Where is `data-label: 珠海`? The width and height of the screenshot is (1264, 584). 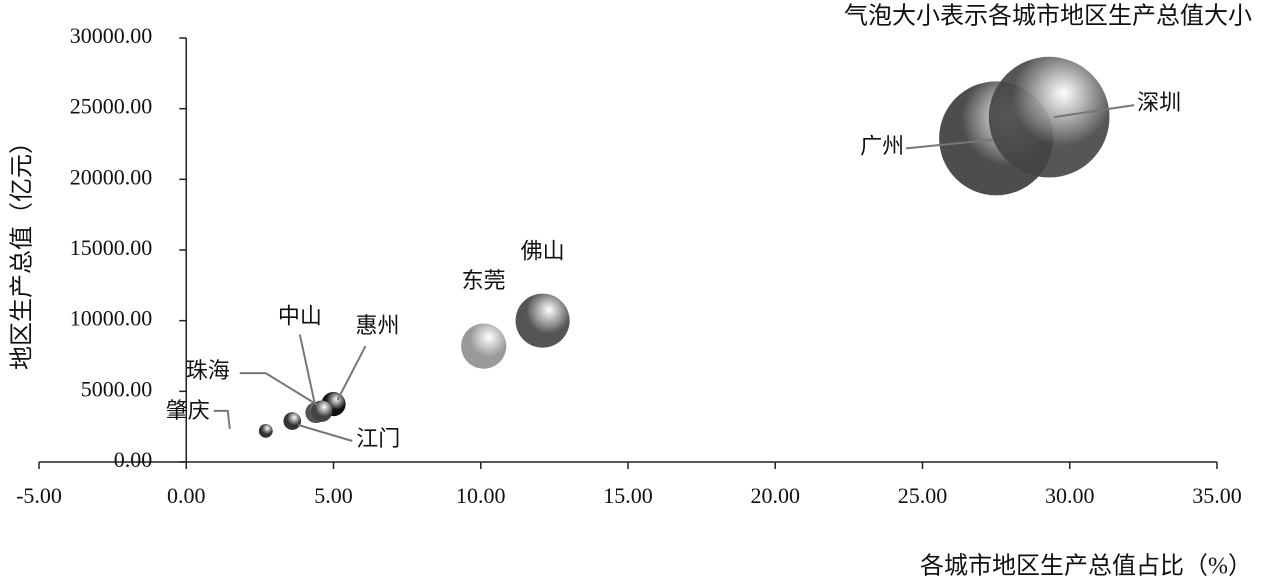 data-label: 珠海 is located at coordinates (208, 370).